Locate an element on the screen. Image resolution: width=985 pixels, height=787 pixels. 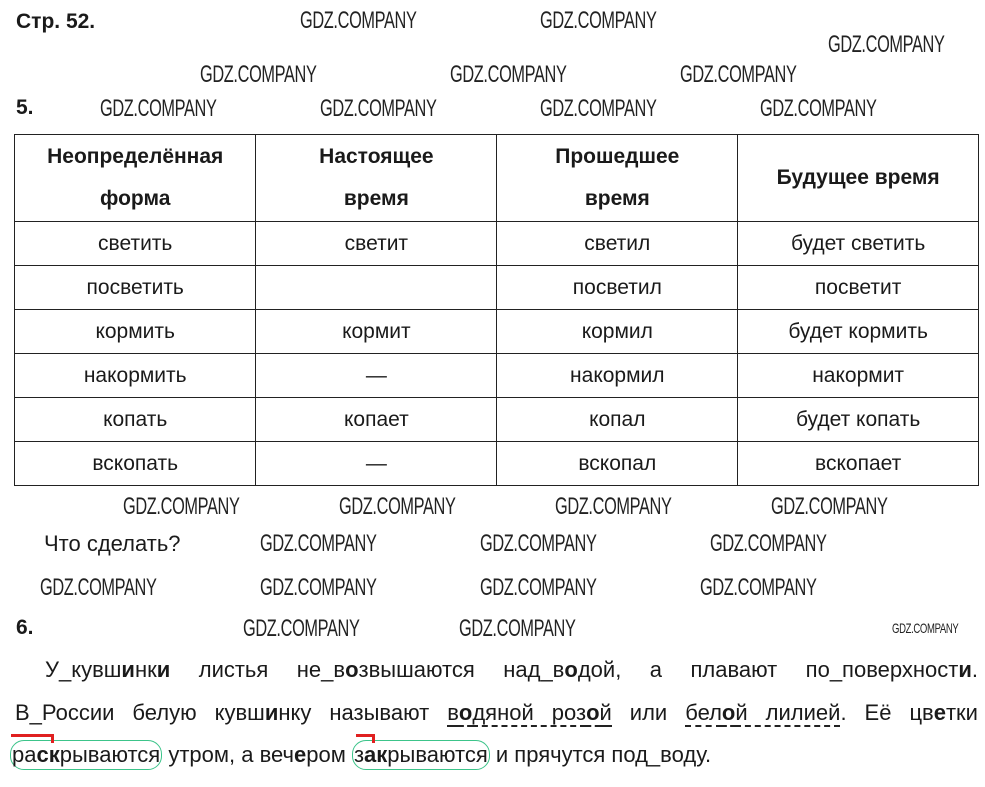
text-segment: утром, а веч is located at coordinates (228, 754).